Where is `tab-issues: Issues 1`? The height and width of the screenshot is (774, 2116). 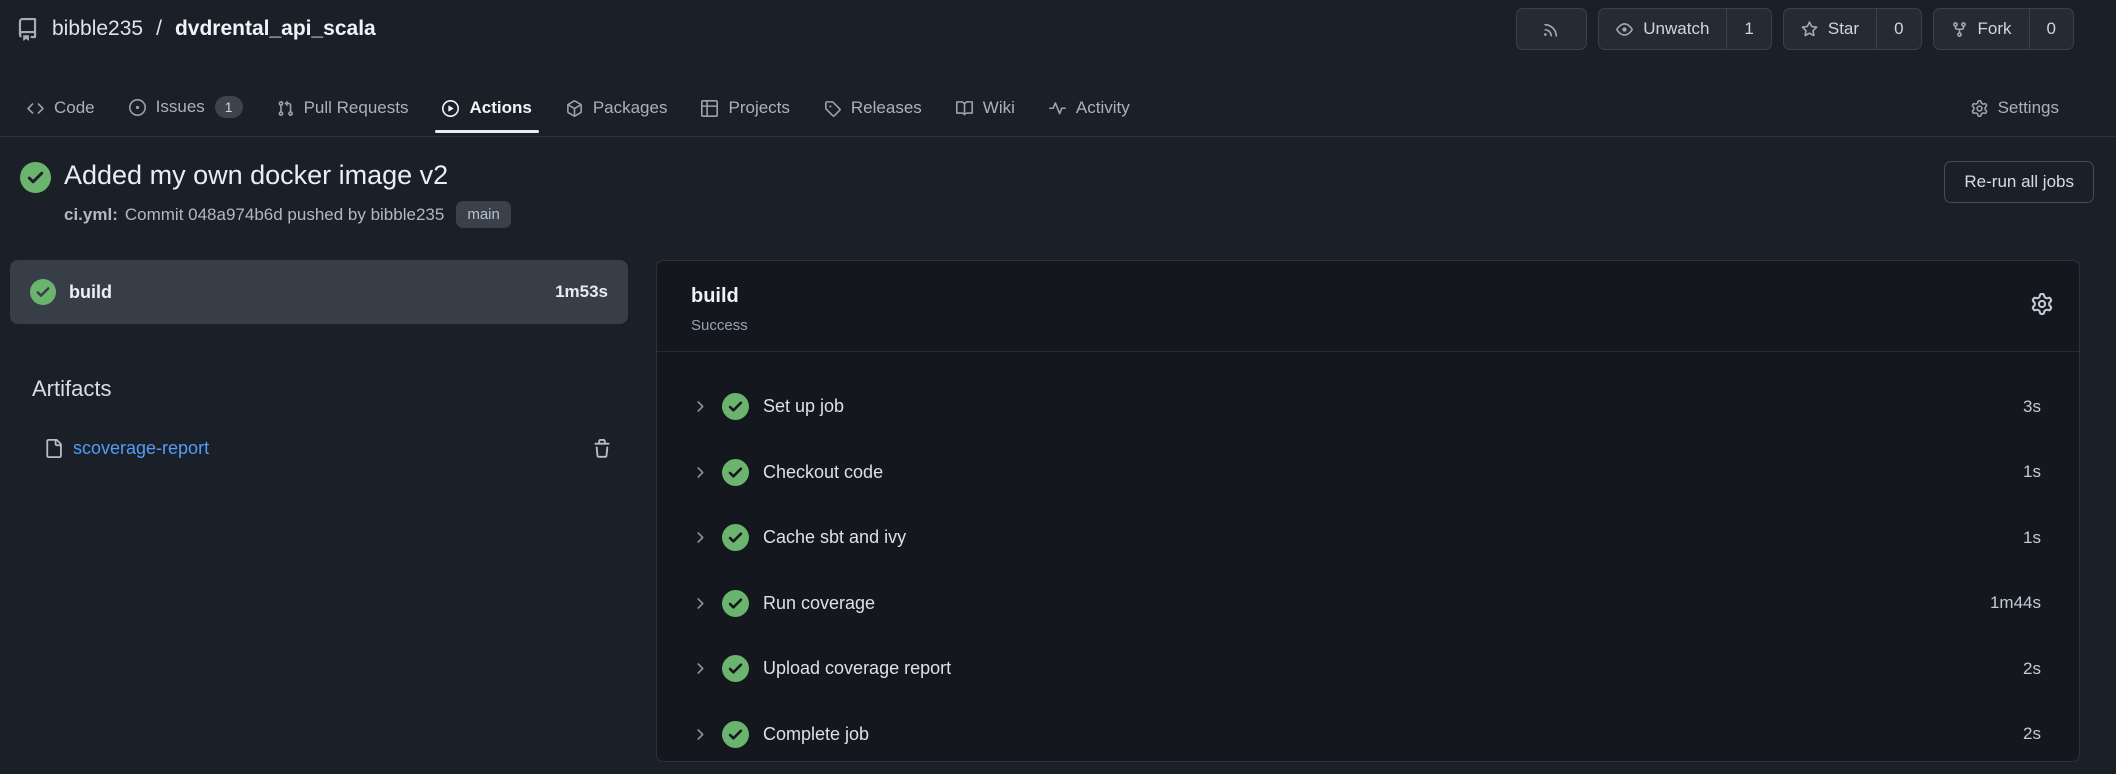 tab-issues: Issues 1 is located at coordinates (186, 109).